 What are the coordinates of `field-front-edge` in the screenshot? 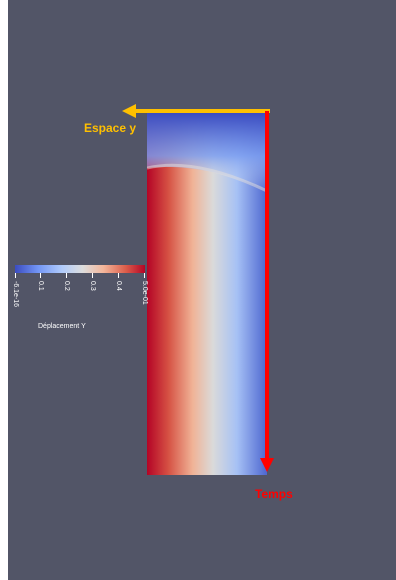 It's located at (207, 178).